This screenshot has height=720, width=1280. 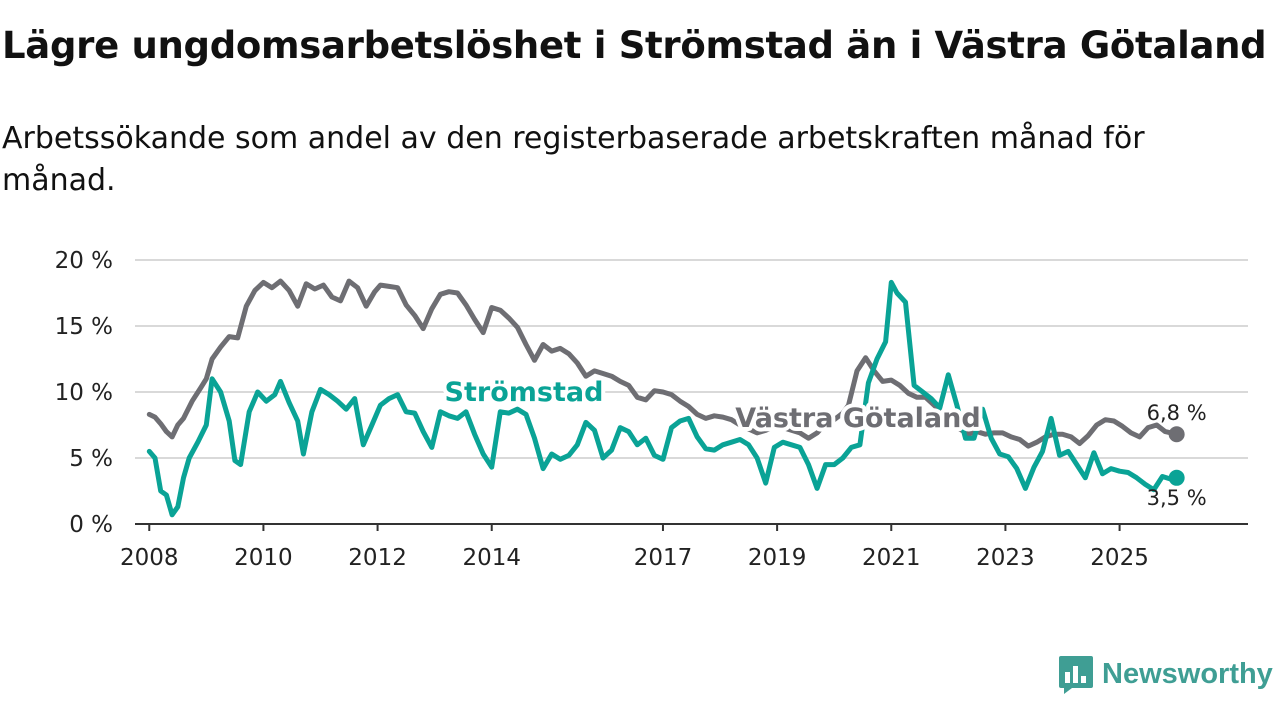 What do you see at coordinates (1177, 498) in the screenshot?
I see `stromstad-end-label: 3,5 %` at bounding box center [1177, 498].